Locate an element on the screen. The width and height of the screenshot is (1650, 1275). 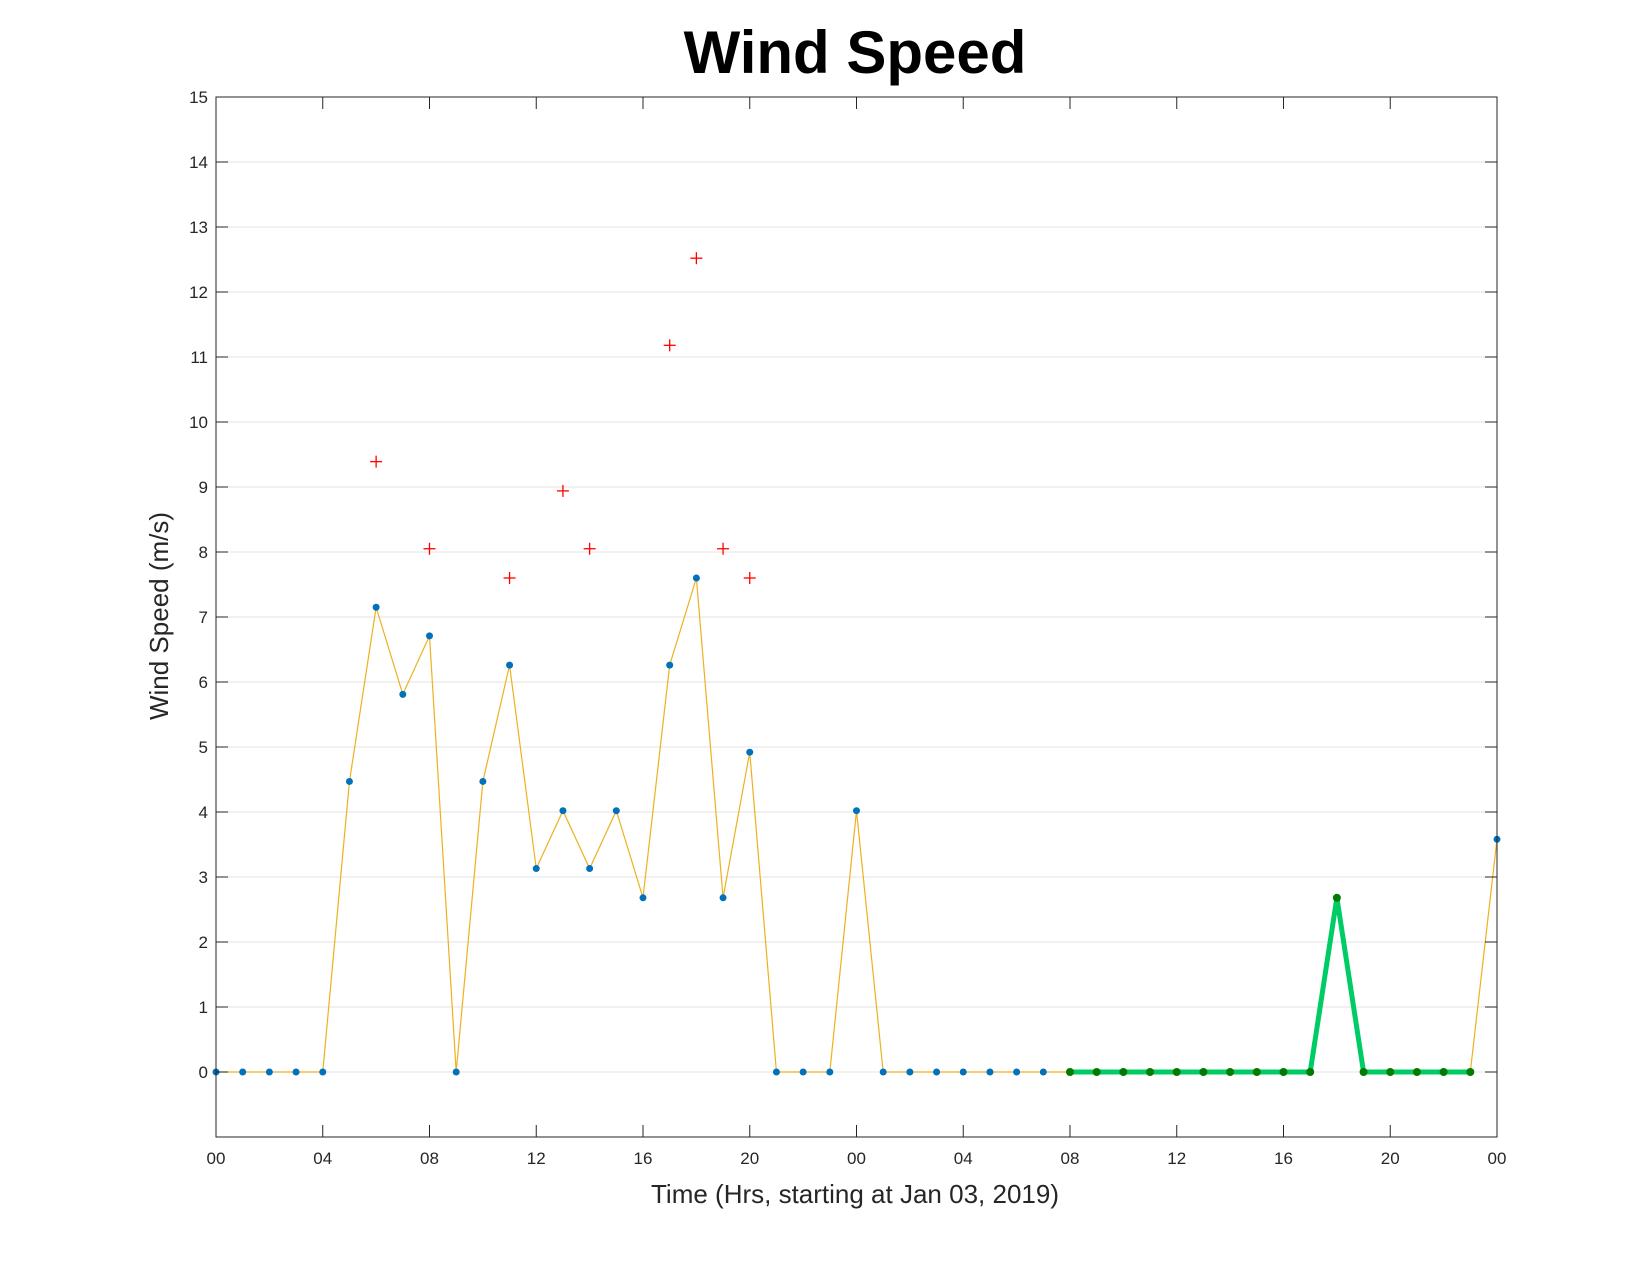
y-tick-label: 15 is located at coordinates (198, 97).